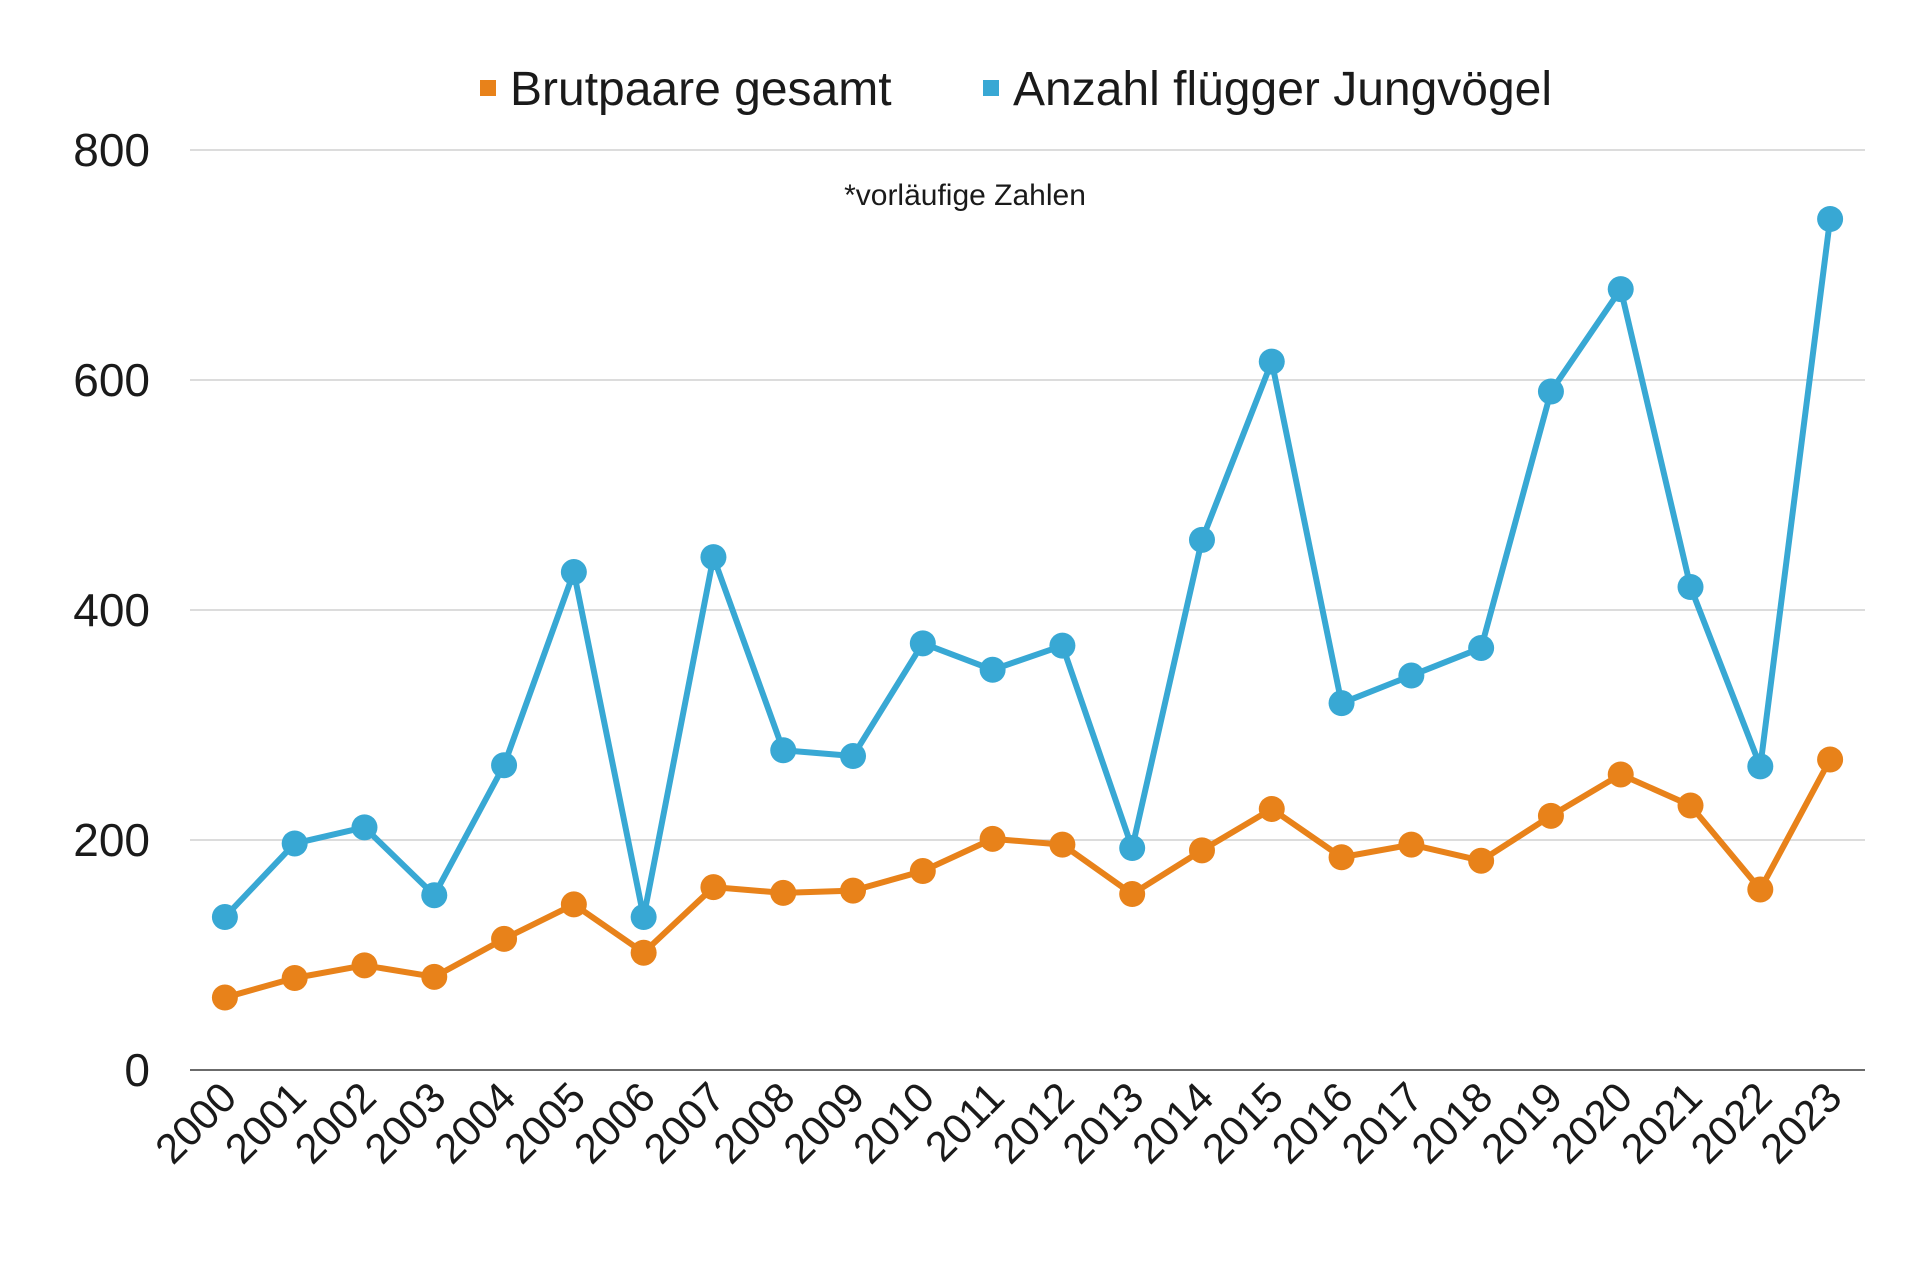  Describe the element at coordinates (111, 380) in the screenshot. I see `y-tick-label: 600` at that location.